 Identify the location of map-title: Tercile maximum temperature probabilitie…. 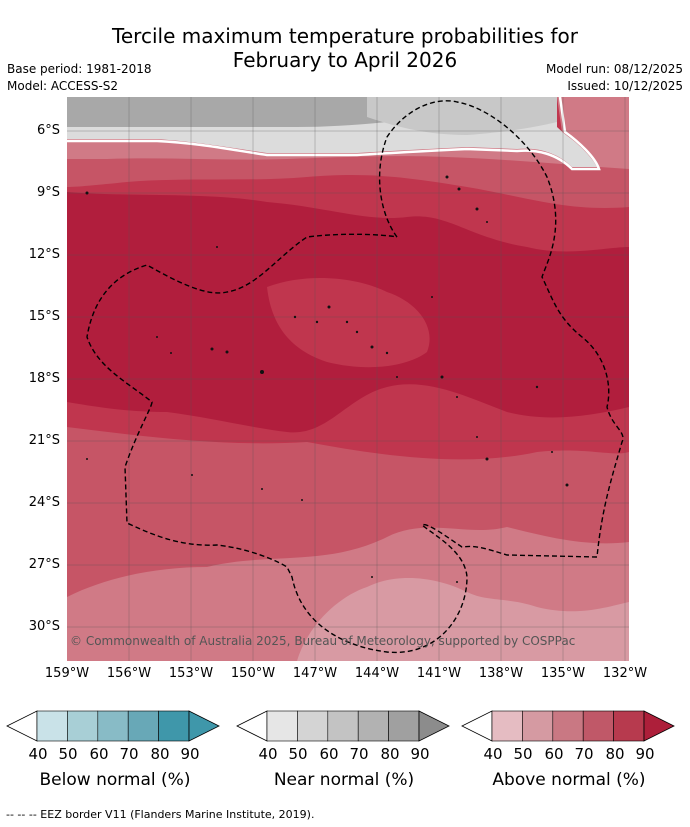
(345, 48).